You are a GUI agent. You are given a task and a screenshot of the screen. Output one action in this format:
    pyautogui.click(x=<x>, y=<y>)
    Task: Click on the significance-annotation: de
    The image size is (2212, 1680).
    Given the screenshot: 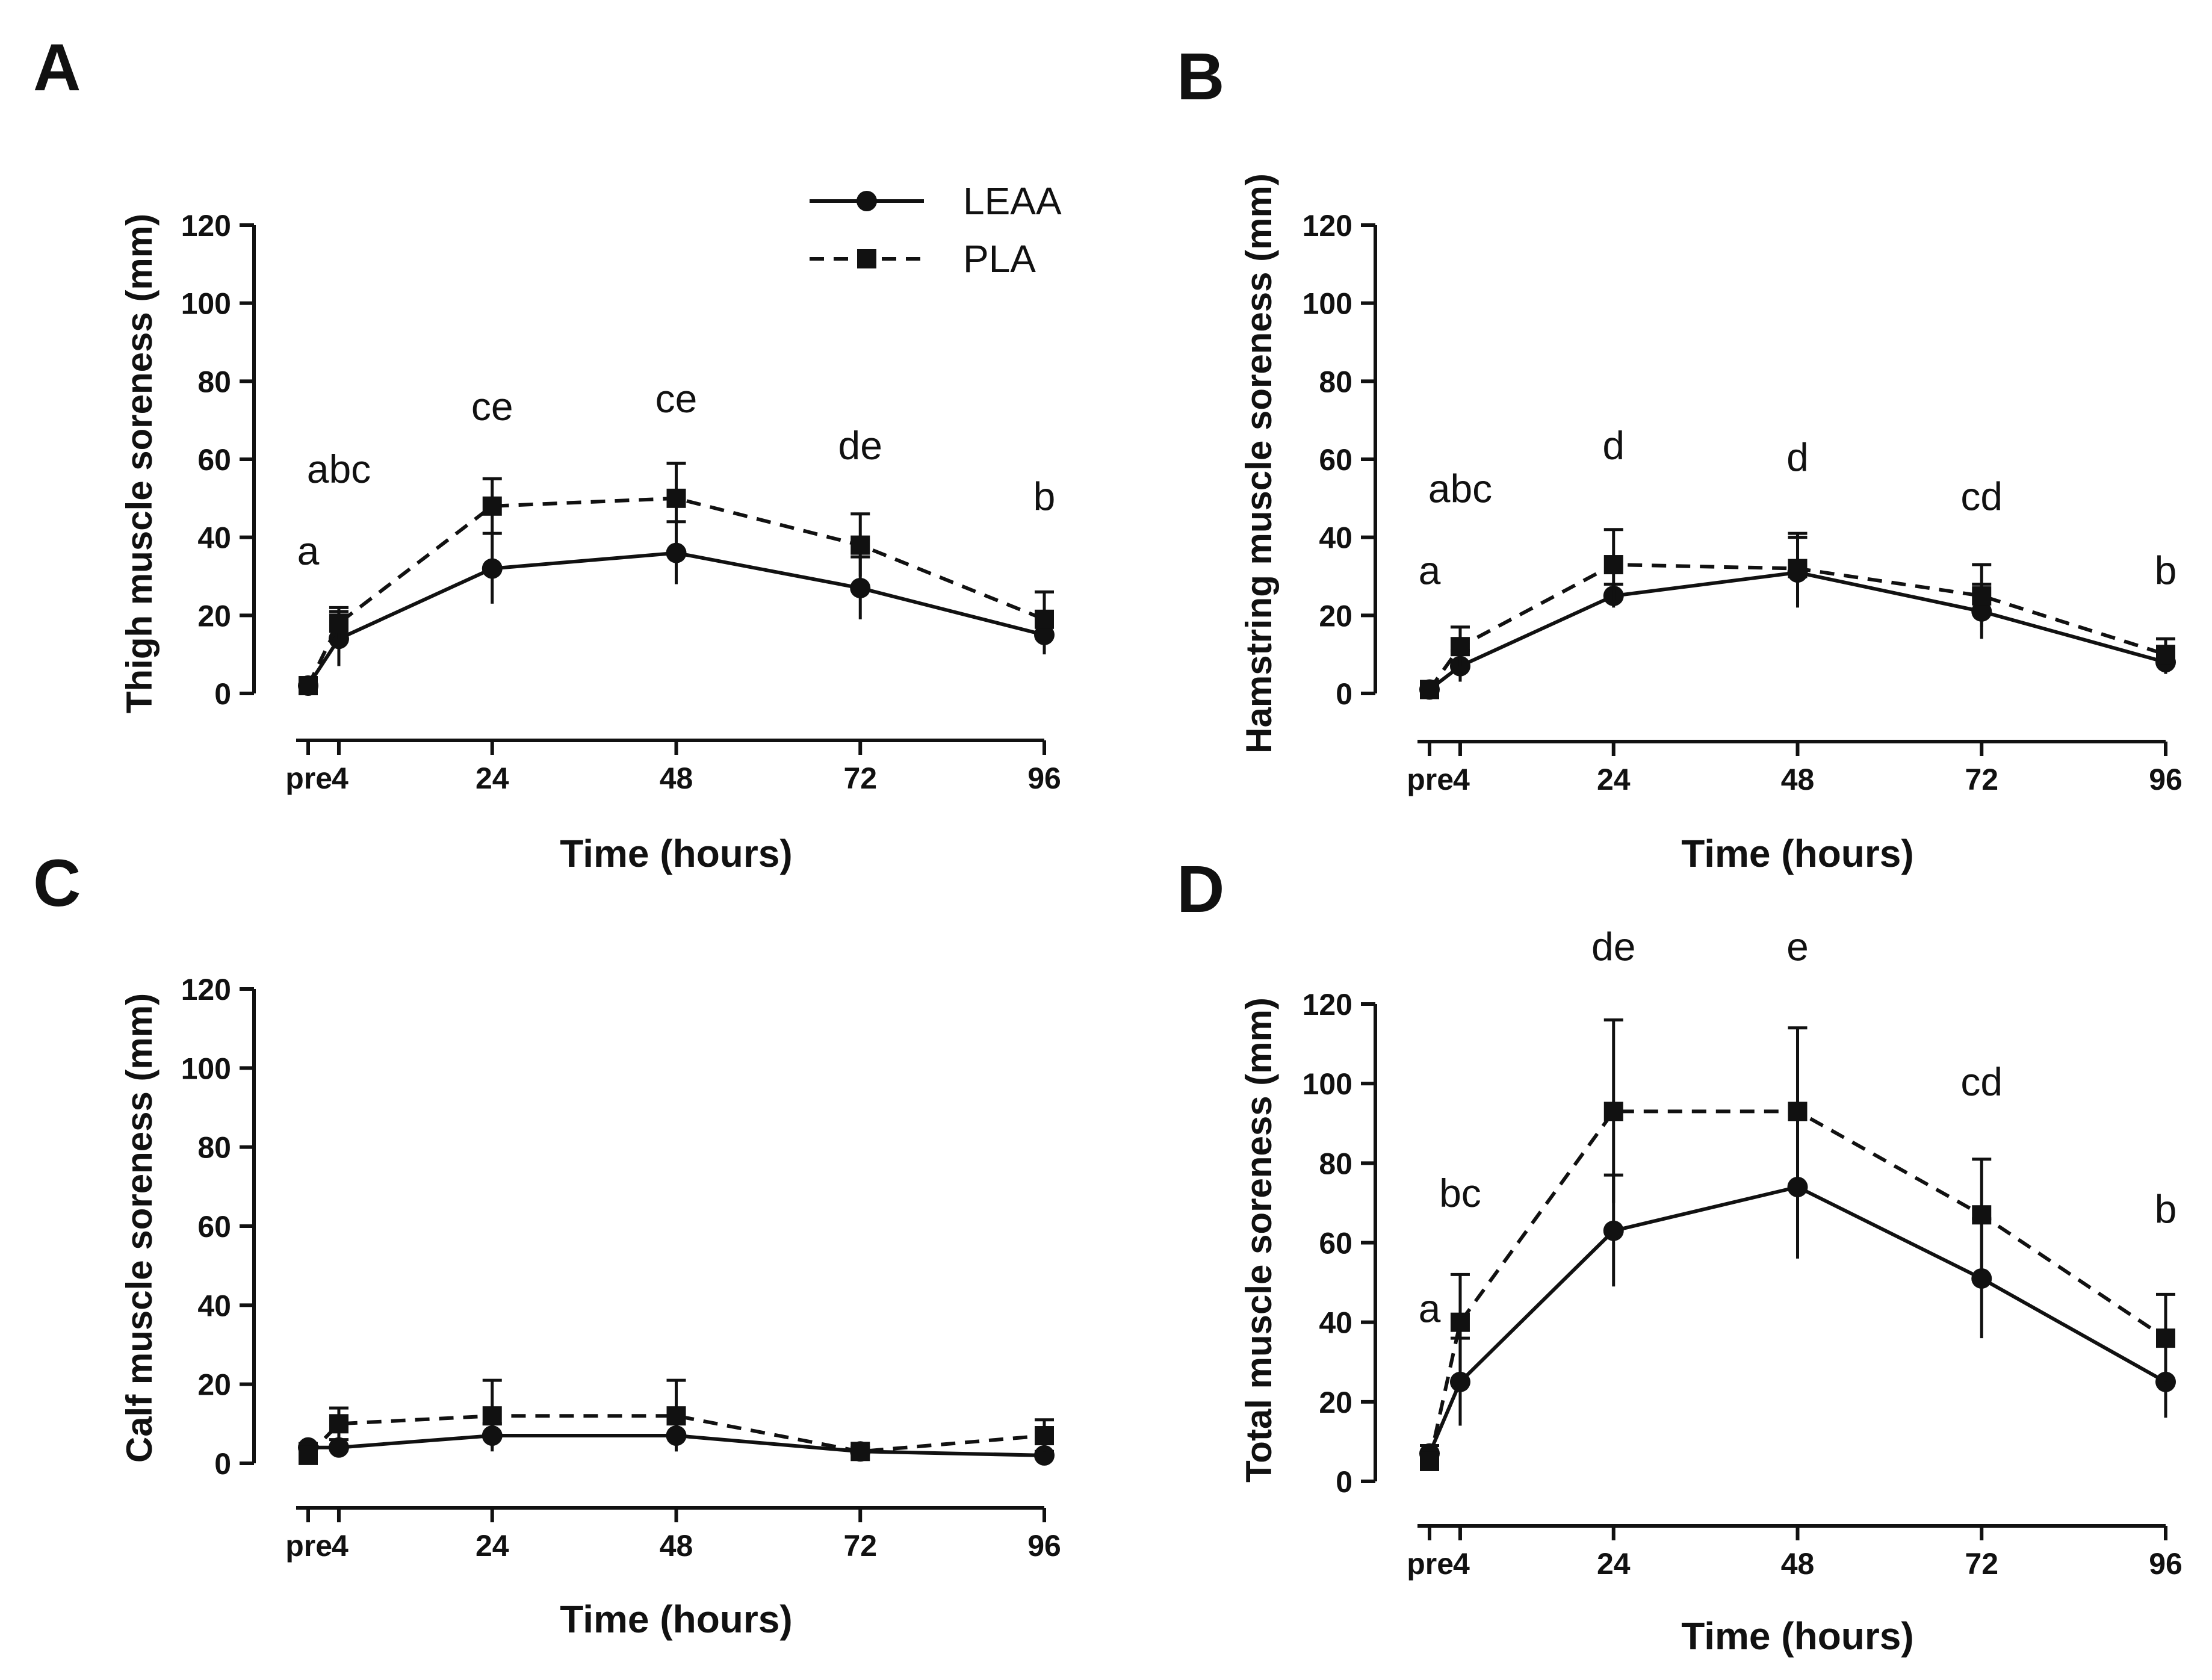 What is the action you would take?
    pyautogui.click(x=1613, y=947)
    